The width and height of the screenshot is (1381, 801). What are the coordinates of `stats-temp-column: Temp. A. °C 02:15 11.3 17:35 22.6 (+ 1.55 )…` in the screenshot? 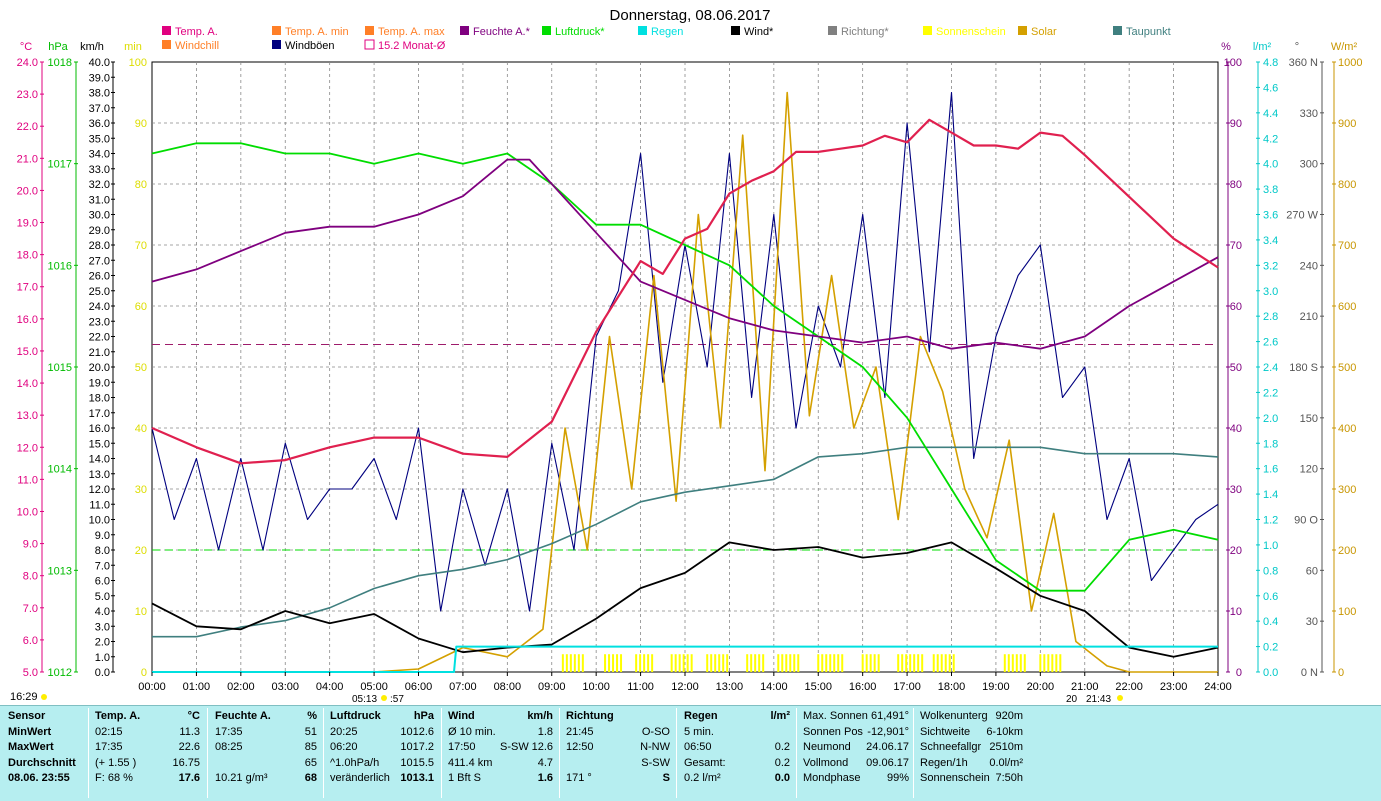 It's located at (147, 749).